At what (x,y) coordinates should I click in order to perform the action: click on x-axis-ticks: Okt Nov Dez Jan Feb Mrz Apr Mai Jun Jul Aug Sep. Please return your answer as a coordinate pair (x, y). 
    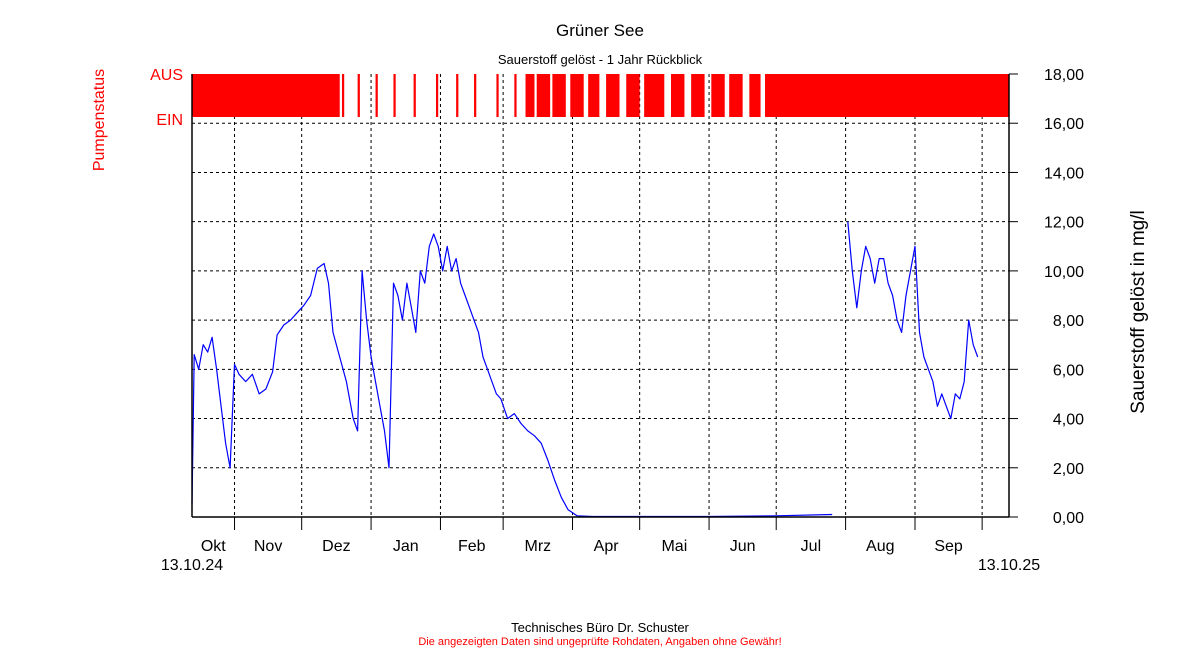
    Looking at the image, I should click on (592, 536).